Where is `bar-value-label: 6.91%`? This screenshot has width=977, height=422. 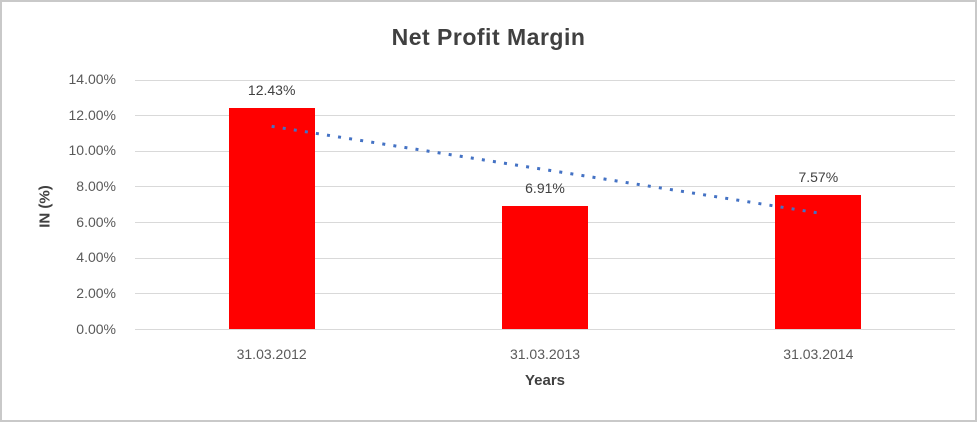 bar-value-label: 6.91% is located at coordinates (545, 188).